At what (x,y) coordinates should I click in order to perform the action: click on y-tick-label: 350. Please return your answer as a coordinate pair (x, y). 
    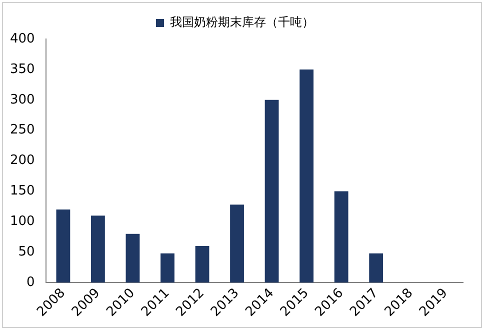
    Looking at the image, I should click on (22, 69).